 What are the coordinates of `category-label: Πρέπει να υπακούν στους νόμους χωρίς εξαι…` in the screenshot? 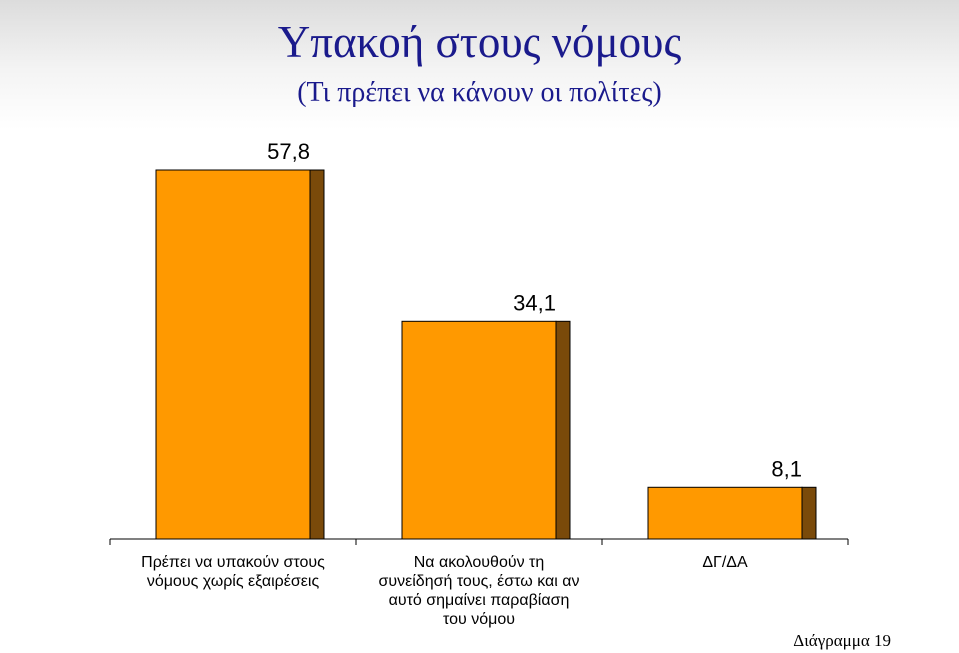 It's located at (233, 572).